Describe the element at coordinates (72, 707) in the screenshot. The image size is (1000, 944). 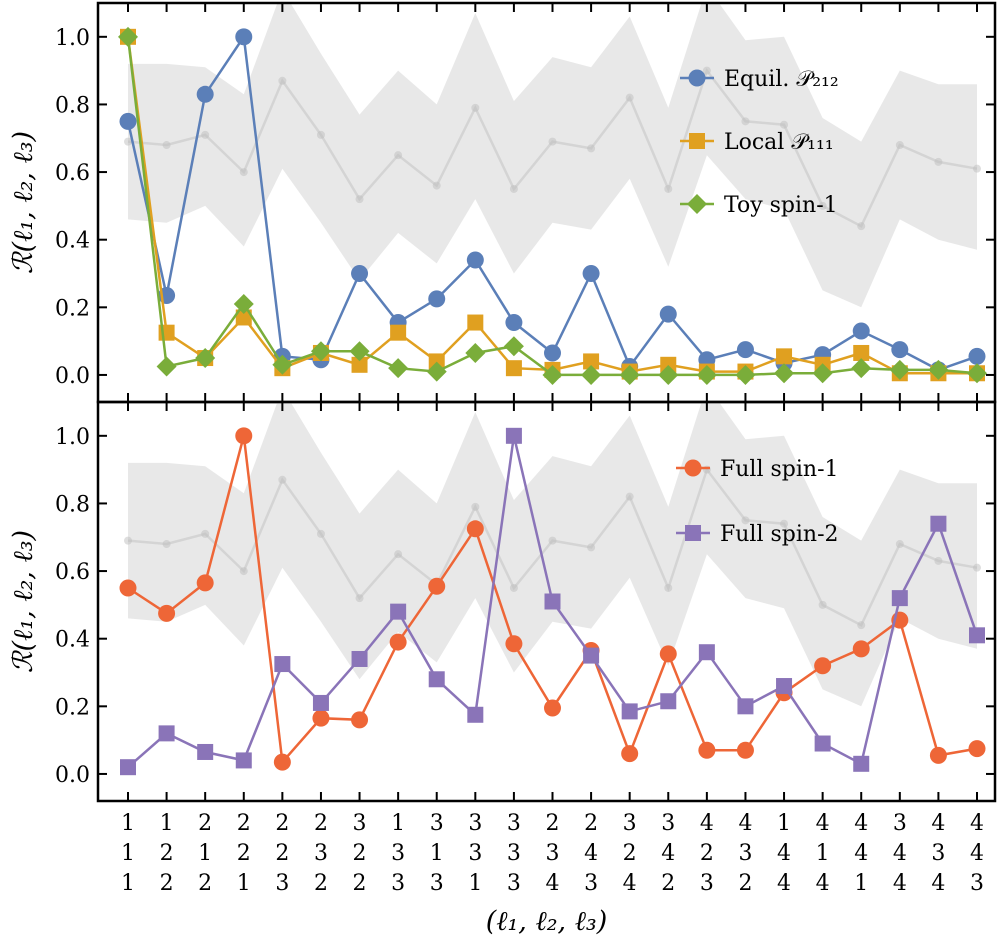
I see `y-tick-label: 0.2` at that location.